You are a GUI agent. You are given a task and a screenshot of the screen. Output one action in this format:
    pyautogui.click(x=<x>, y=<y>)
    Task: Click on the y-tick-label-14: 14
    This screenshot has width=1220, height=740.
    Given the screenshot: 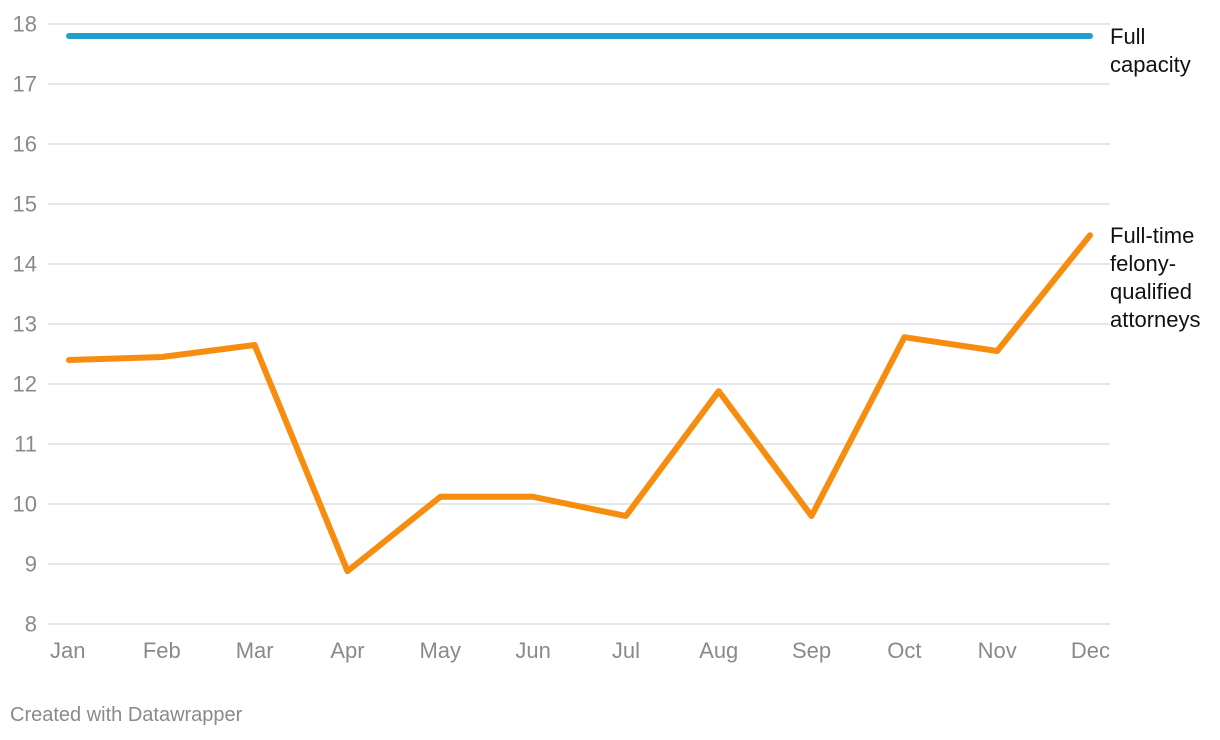 What is the action you would take?
    pyautogui.click(x=25, y=264)
    